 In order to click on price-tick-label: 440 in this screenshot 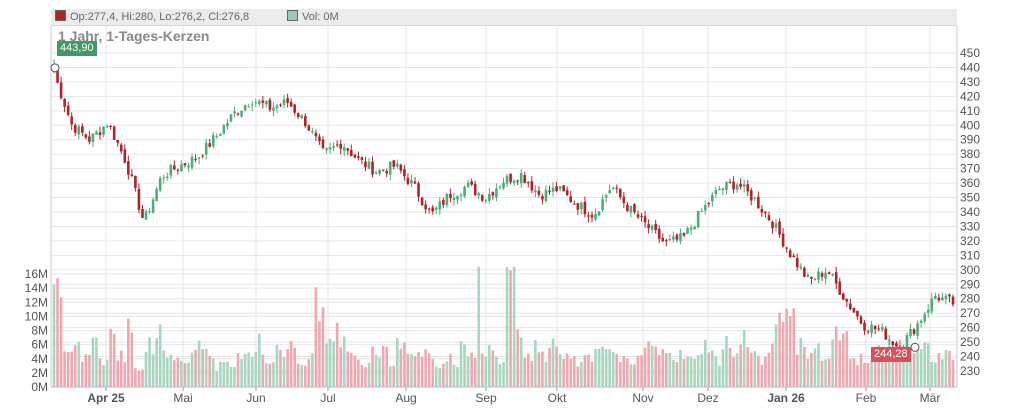, I will do `click(970, 67)`.